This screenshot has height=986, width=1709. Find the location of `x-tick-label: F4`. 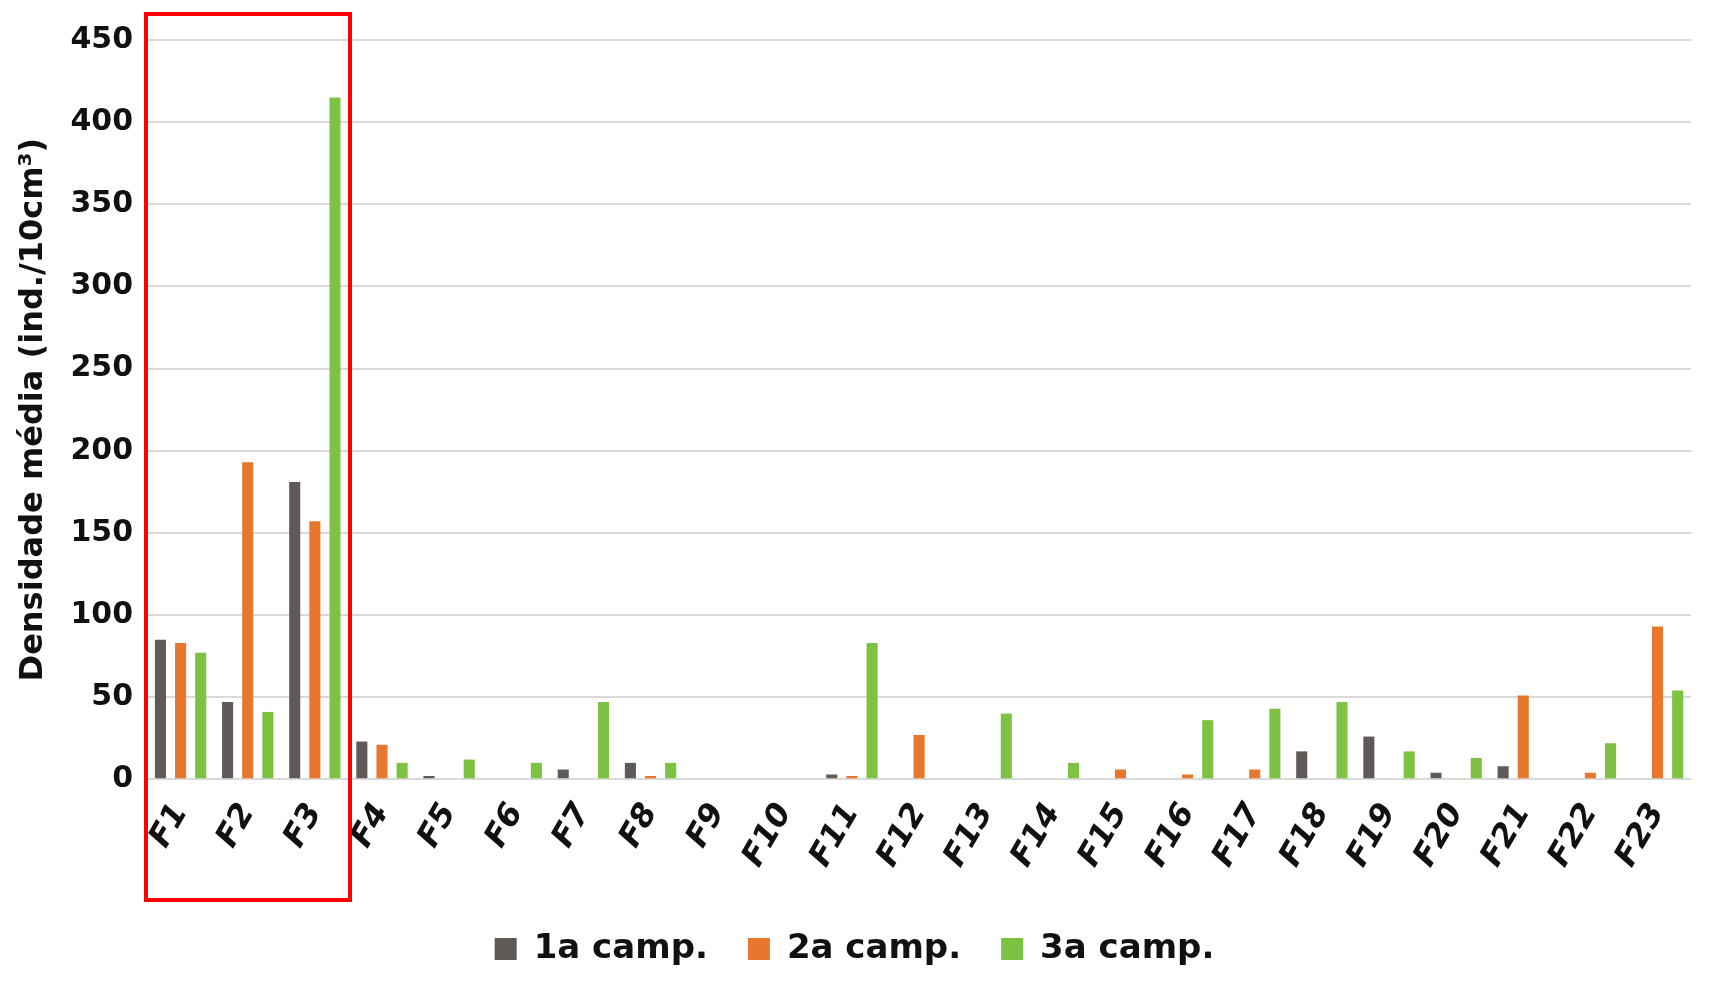

x-tick-label: F4 is located at coordinates (369, 825).